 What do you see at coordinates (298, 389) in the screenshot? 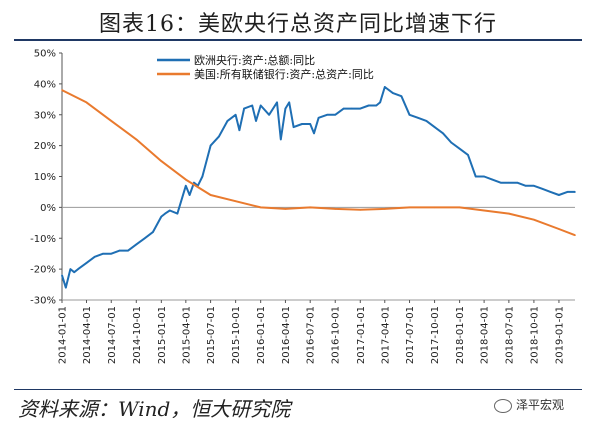
I see `source-divider` at bounding box center [298, 389].